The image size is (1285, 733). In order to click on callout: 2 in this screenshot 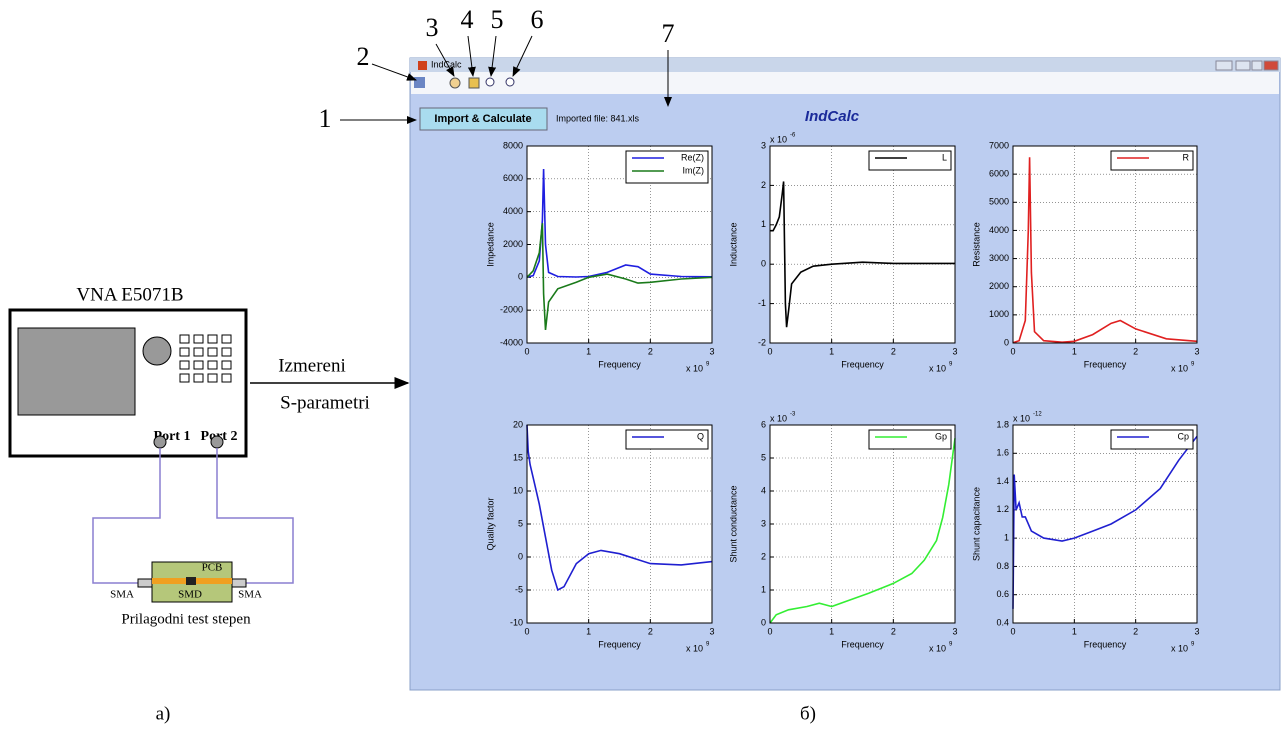, I will do `click(363, 56)`.